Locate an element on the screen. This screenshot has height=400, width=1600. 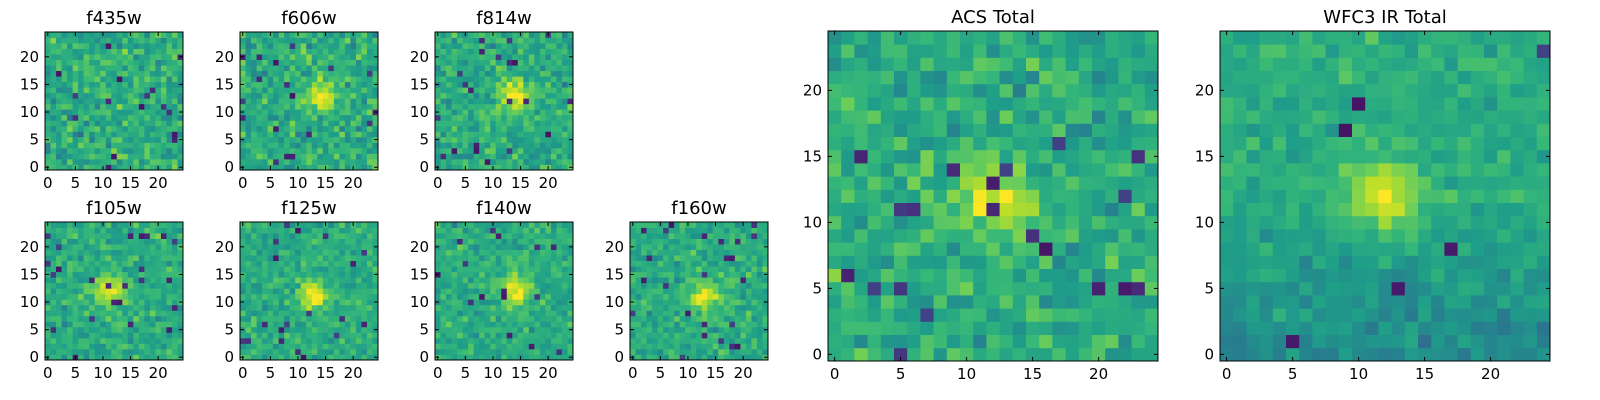
panel-title: f140w is located at coordinates (503, 208).